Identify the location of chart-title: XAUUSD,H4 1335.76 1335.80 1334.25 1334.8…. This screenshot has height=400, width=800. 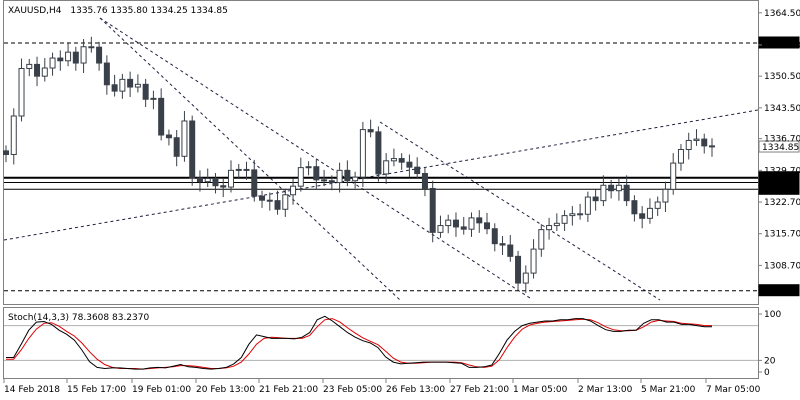
(118, 11).